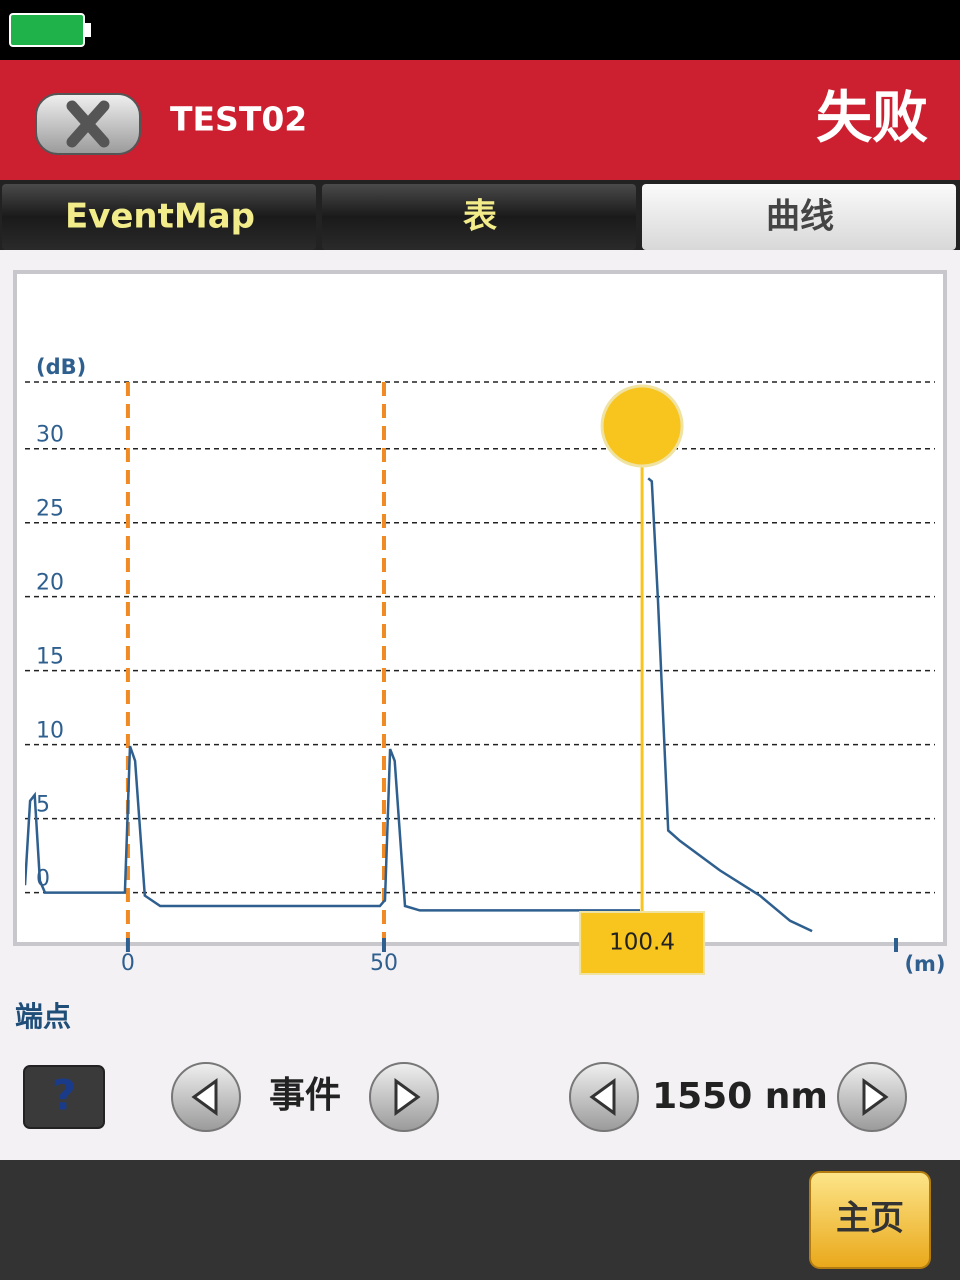 The width and height of the screenshot is (960, 1280). What do you see at coordinates (128, 963) in the screenshot?
I see `x-tick-label: 0` at bounding box center [128, 963].